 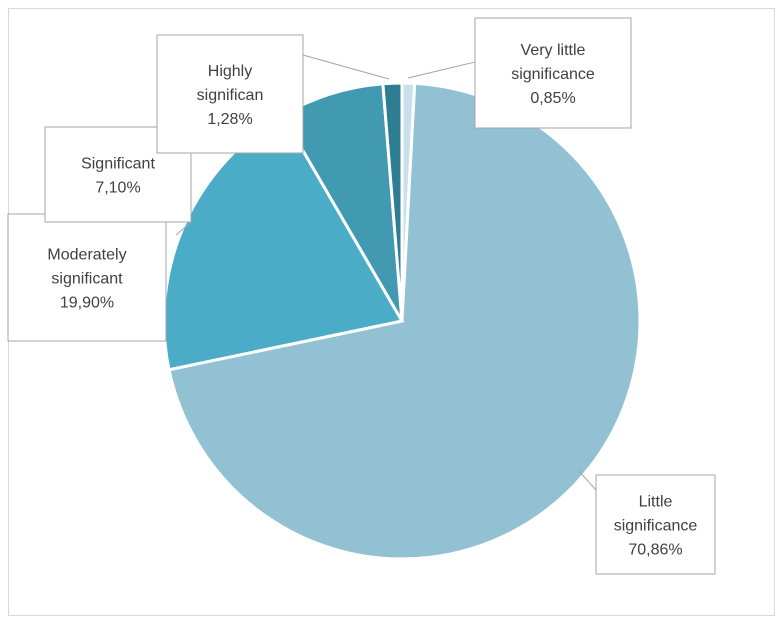 What do you see at coordinates (552, 98) in the screenshot?
I see `data-label-value: 0,85%` at bounding box center [552, 98].